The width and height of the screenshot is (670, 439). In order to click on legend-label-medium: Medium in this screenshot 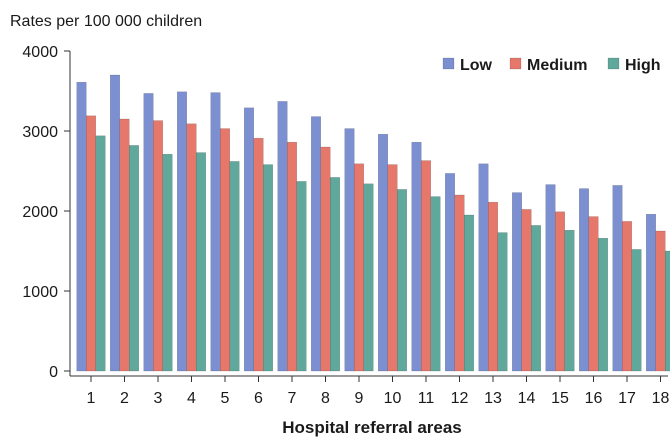, I will do `click(557, 65)`.